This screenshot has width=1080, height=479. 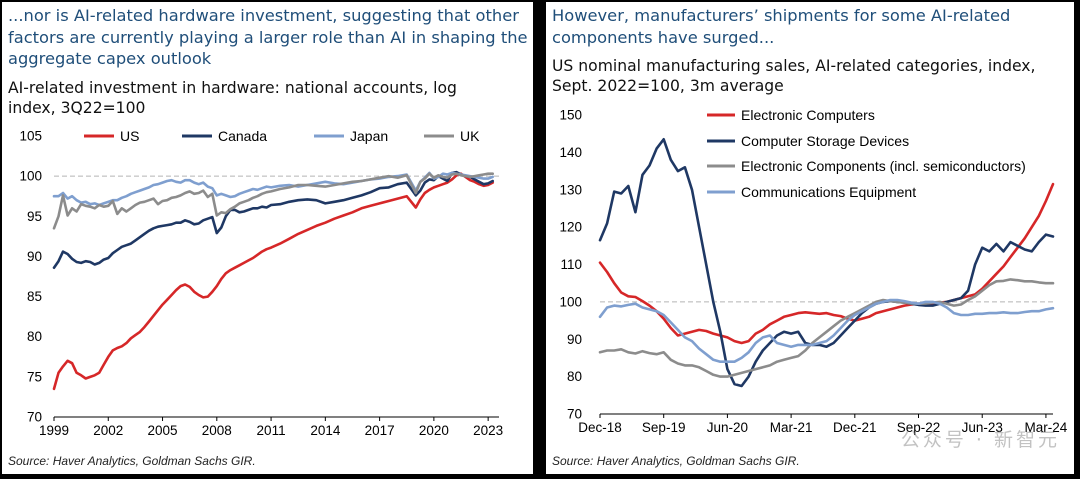 What do you see at coordinates (919, 427) in the screenshot?
I see `right-chart-x-tick-label: Sep-22` at bounding box center [919, 427].